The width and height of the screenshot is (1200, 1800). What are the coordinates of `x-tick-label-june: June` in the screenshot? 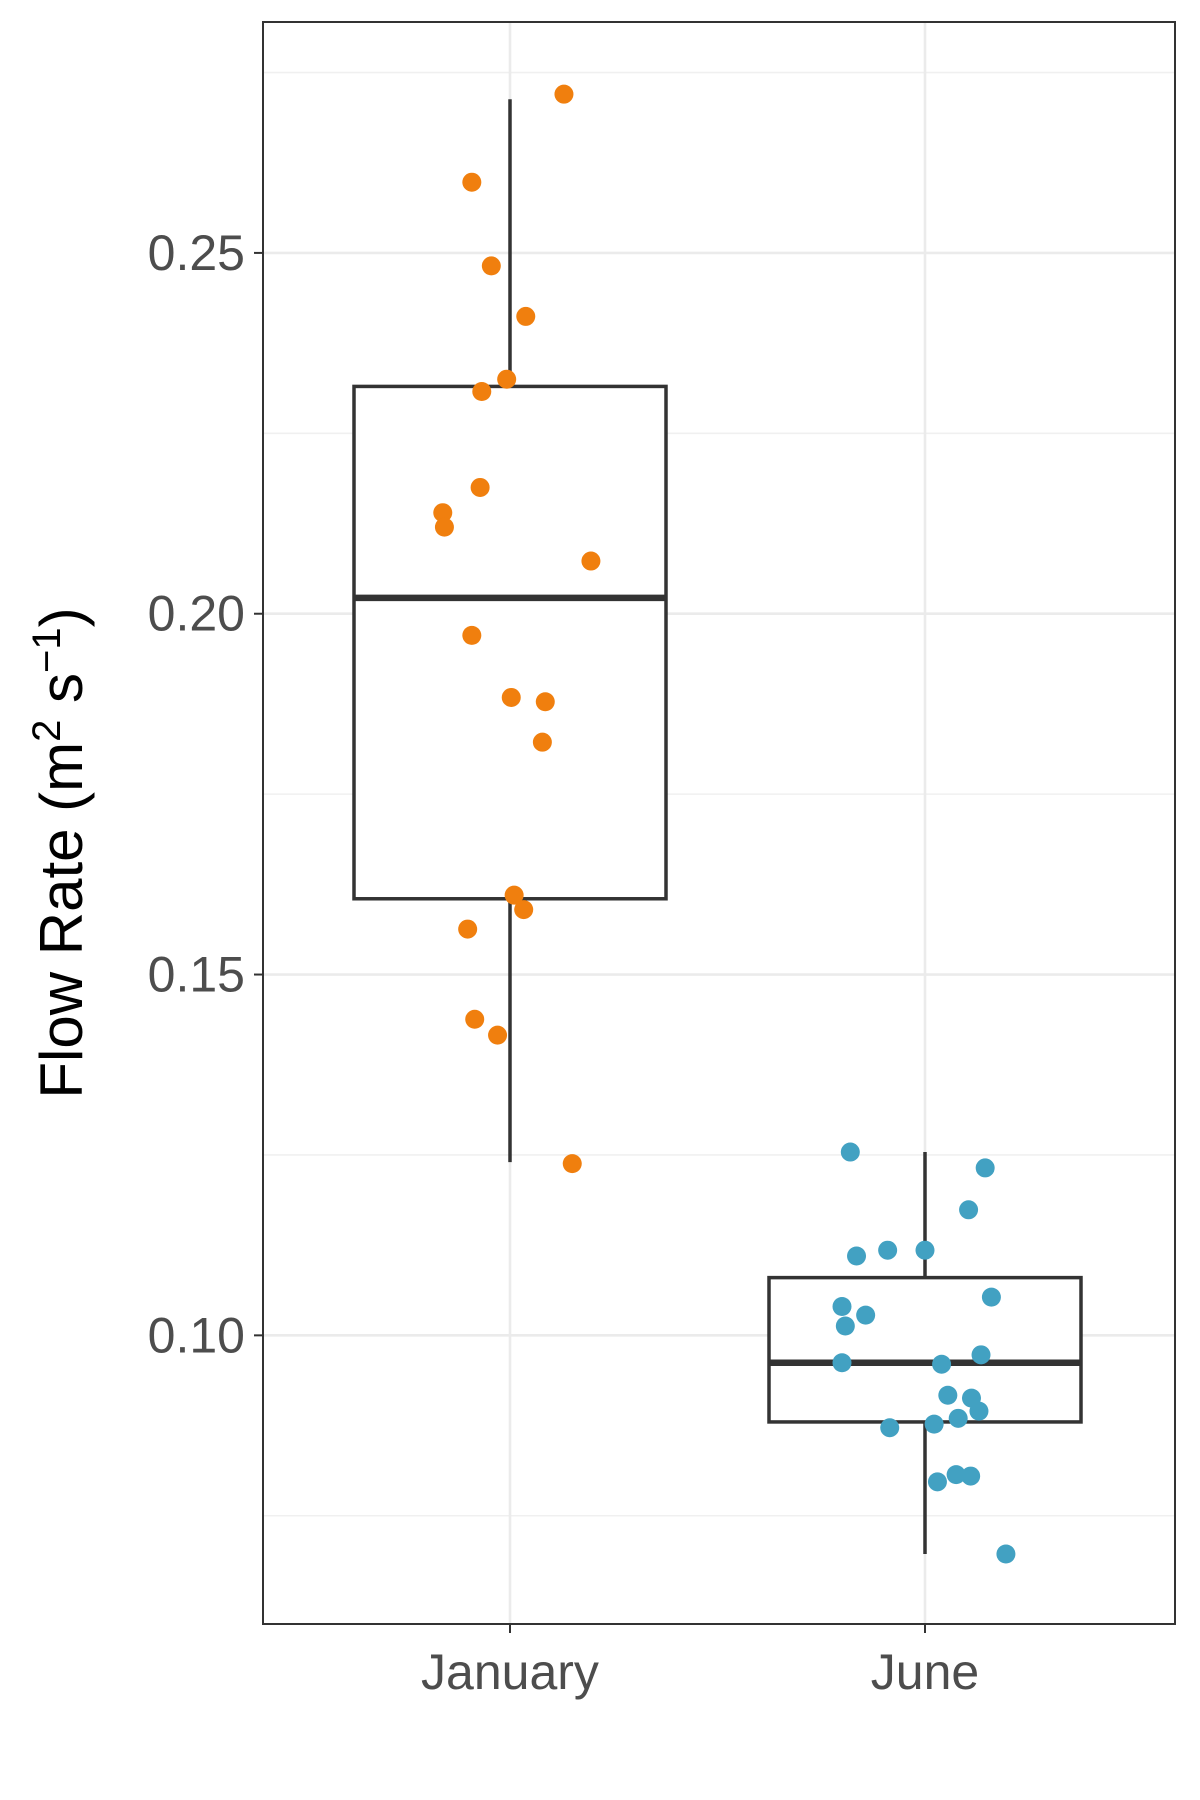 It's located at (925, 1672).